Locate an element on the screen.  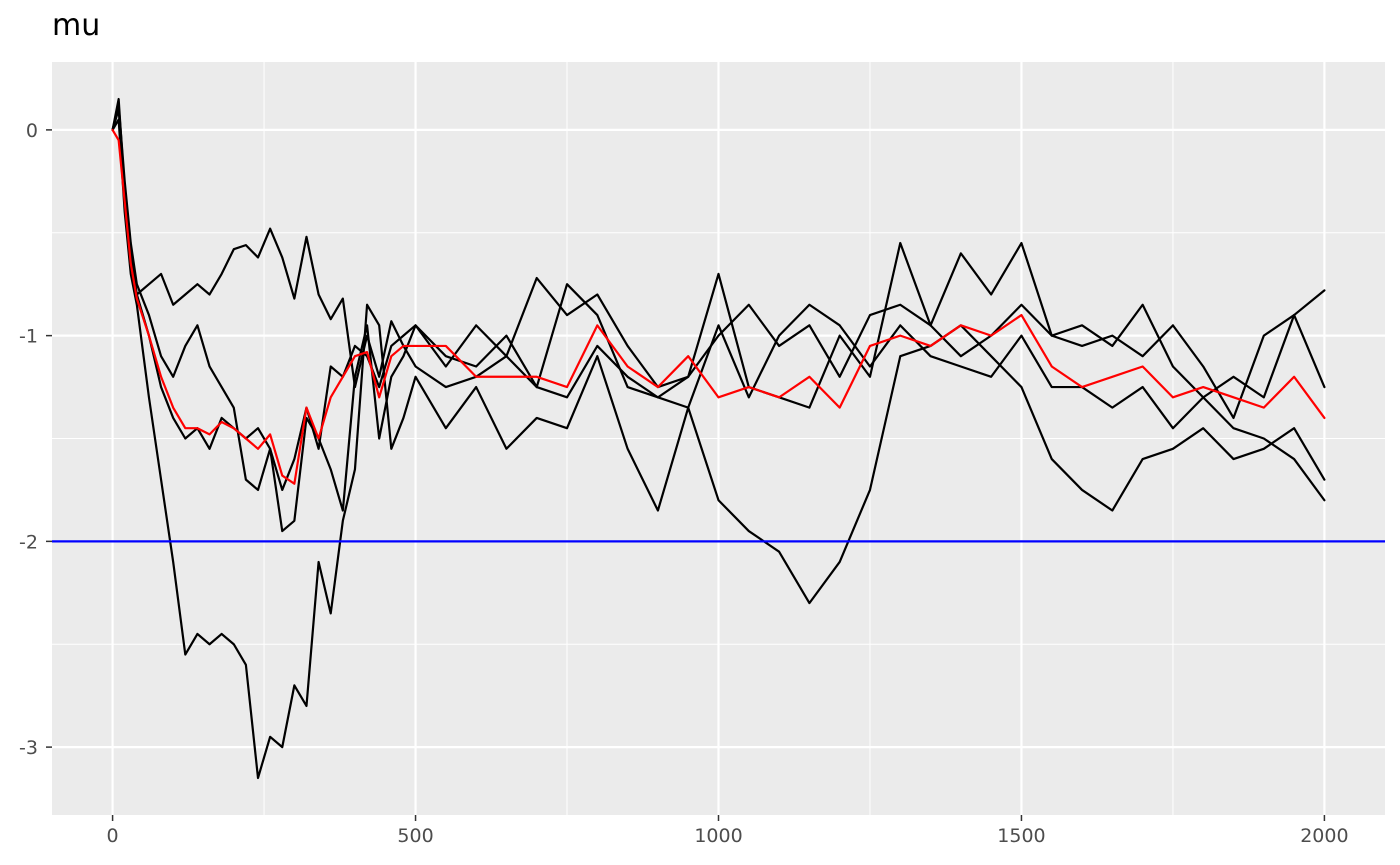
x-tick-label: 2000 is located at coordinates (1324, 836).